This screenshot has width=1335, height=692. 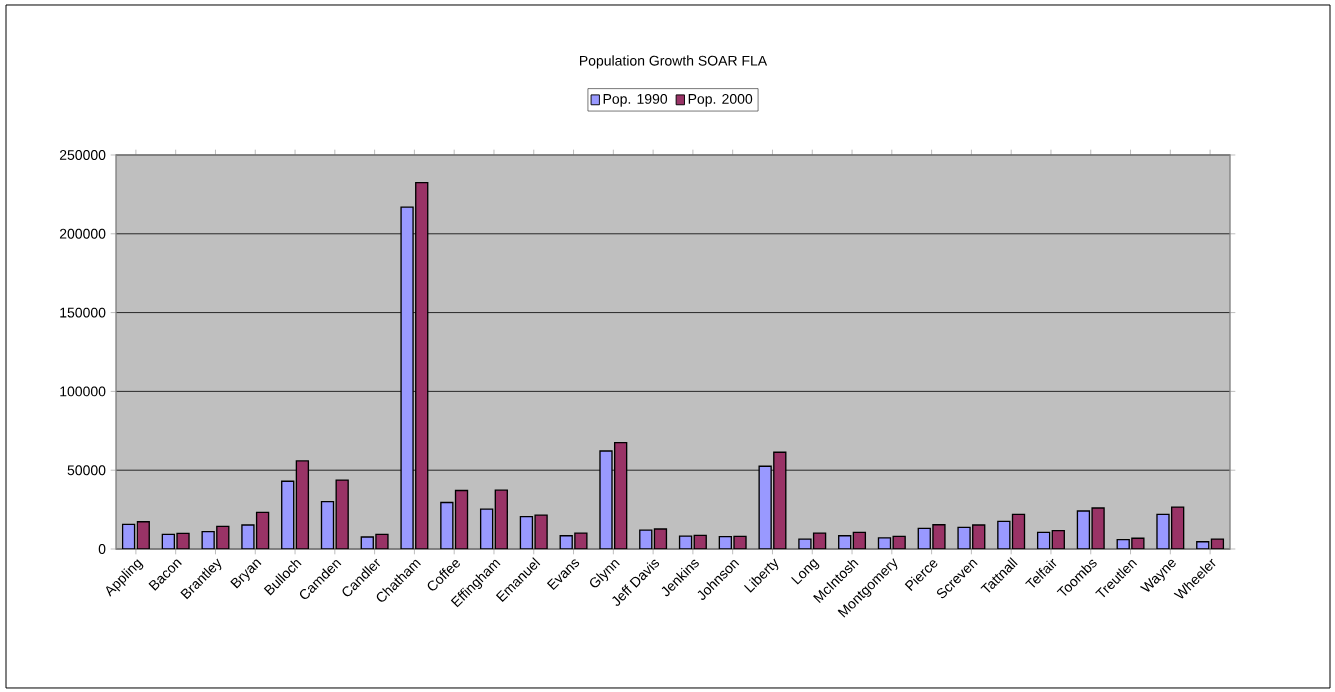 I want to click on chart-title: Population Growth SOAR FLA, so click(x=674, y=62).